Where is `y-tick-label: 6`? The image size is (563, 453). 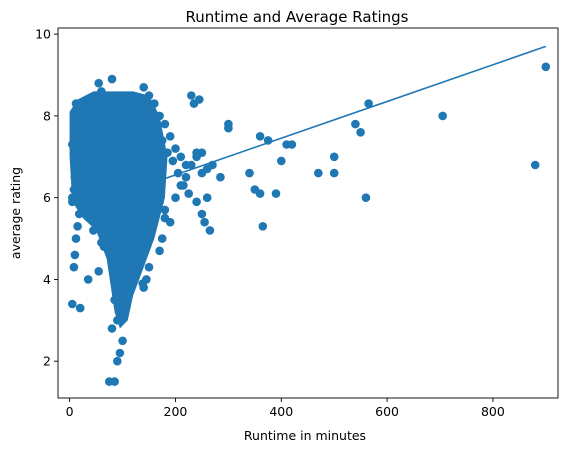 y-tick-label: 6 is located at coordinates (47, 197).